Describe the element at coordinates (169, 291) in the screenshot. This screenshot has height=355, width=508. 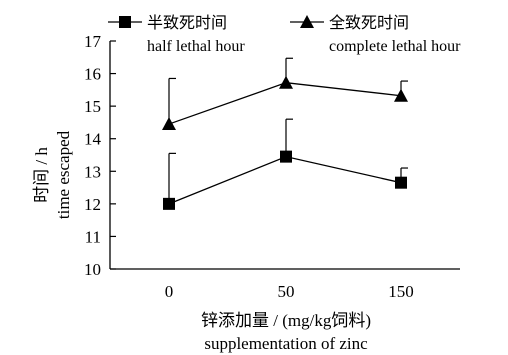
I see `x-tick-label: 0` at that location.